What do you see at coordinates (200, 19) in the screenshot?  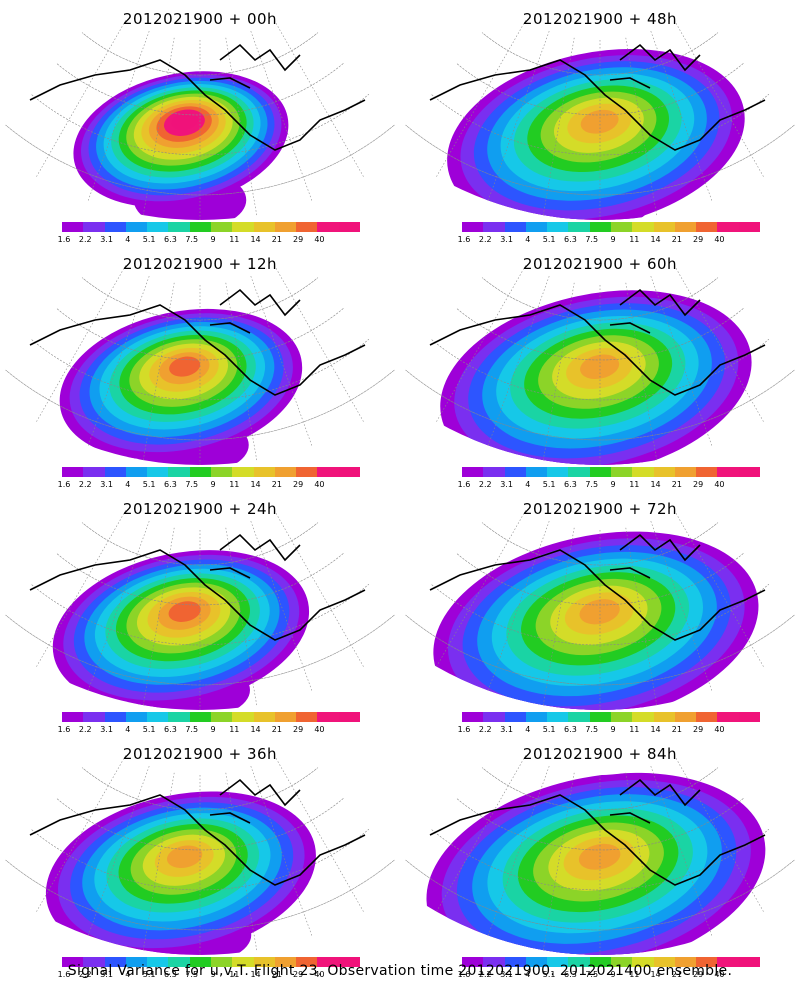 I see `panel-title: 2012021900 + 00h` at bounding box center [200, 19].